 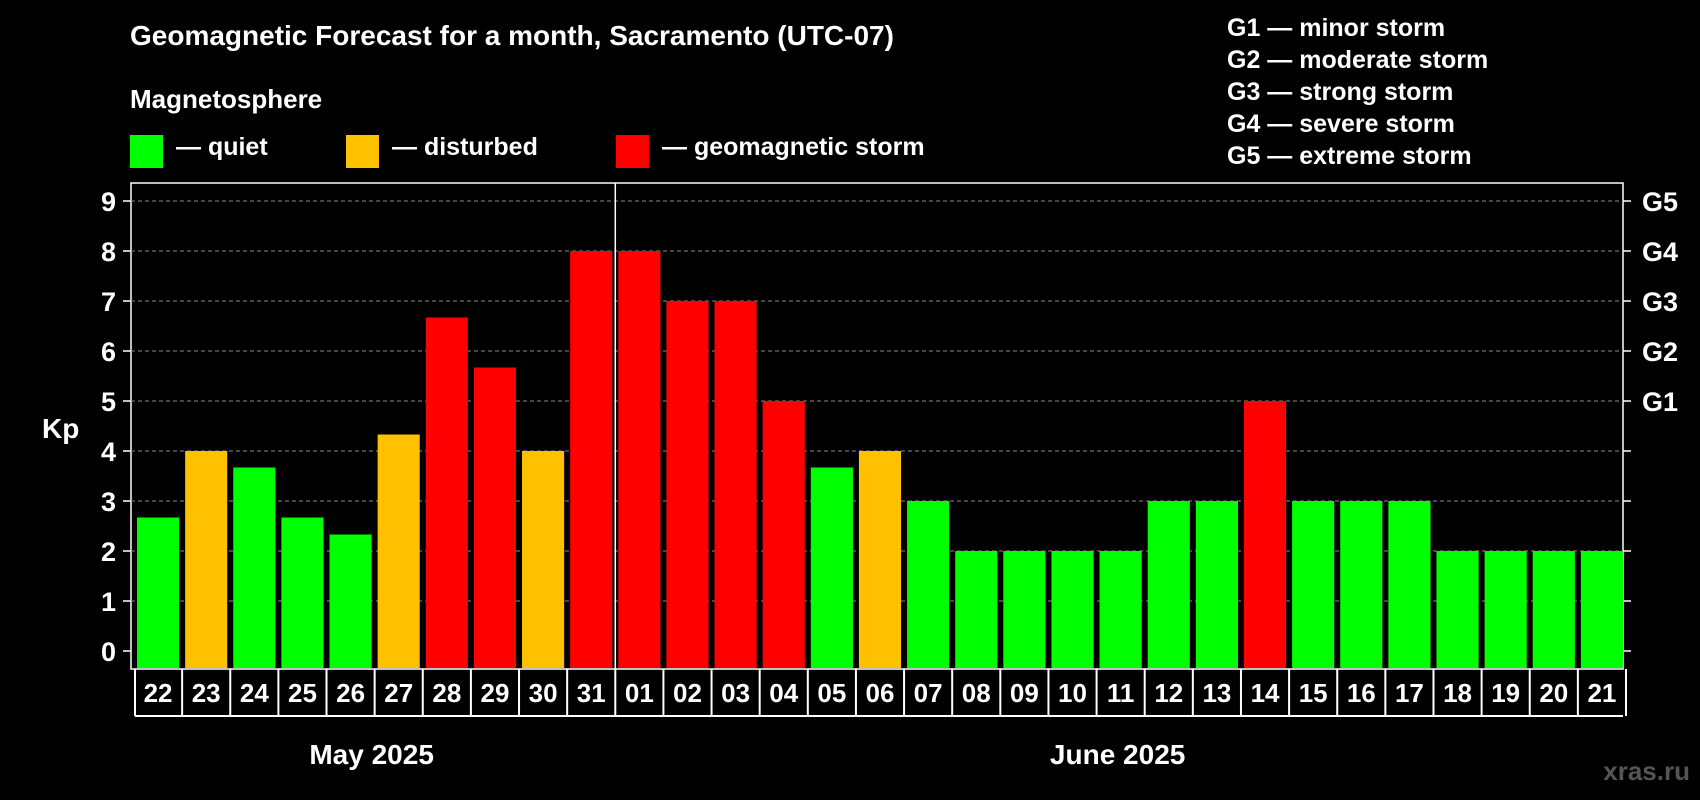 I want to click on y-tick-label: 0, so click(x=108, y=652).